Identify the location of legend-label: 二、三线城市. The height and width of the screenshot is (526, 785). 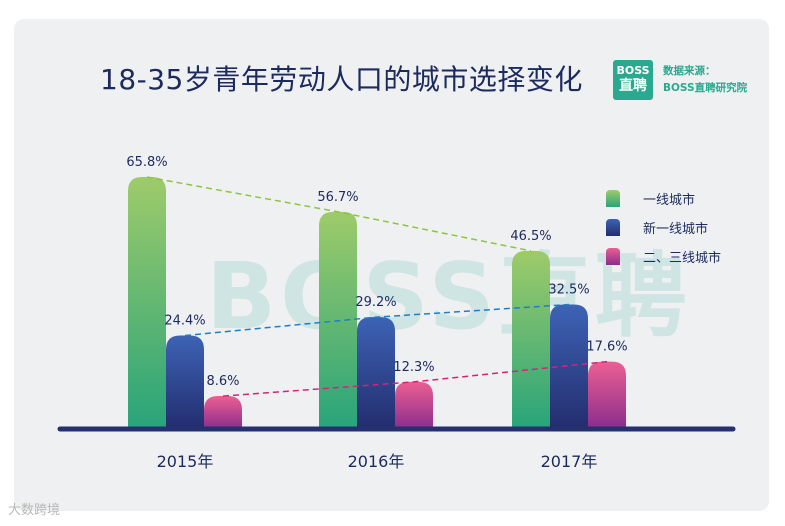
(682, 258).